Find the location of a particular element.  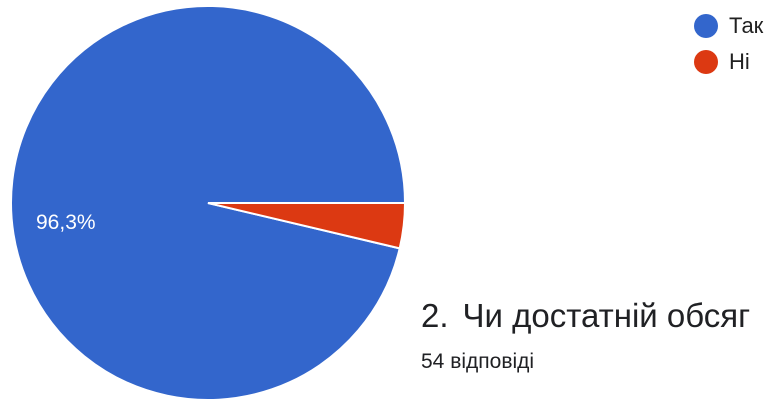

legend-item: Так is located at coordinates (728, 26).